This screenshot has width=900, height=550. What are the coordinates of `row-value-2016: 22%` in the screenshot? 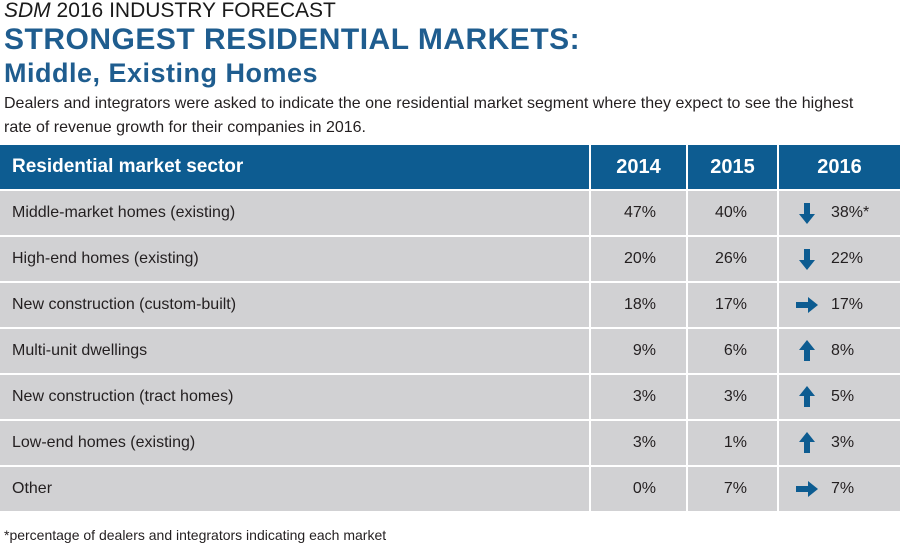 It's located at (847, 258).